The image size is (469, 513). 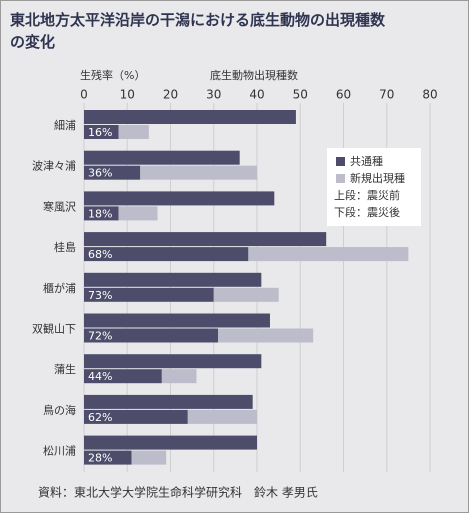 What do you see at coordinates (367, 212) in the screenshot?
I see `legend-note: 下段：震災後` at bounding box center [367, 212].